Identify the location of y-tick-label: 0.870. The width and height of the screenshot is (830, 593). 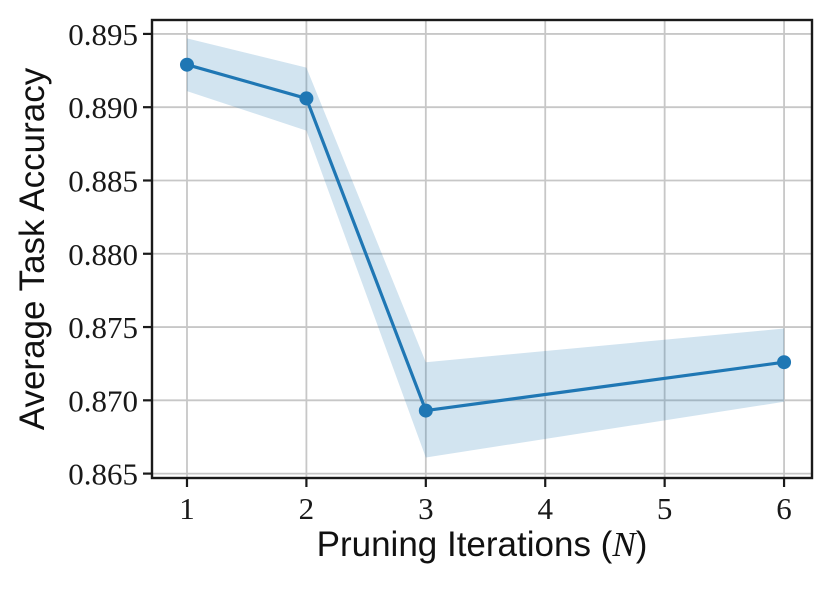
(103, 400).